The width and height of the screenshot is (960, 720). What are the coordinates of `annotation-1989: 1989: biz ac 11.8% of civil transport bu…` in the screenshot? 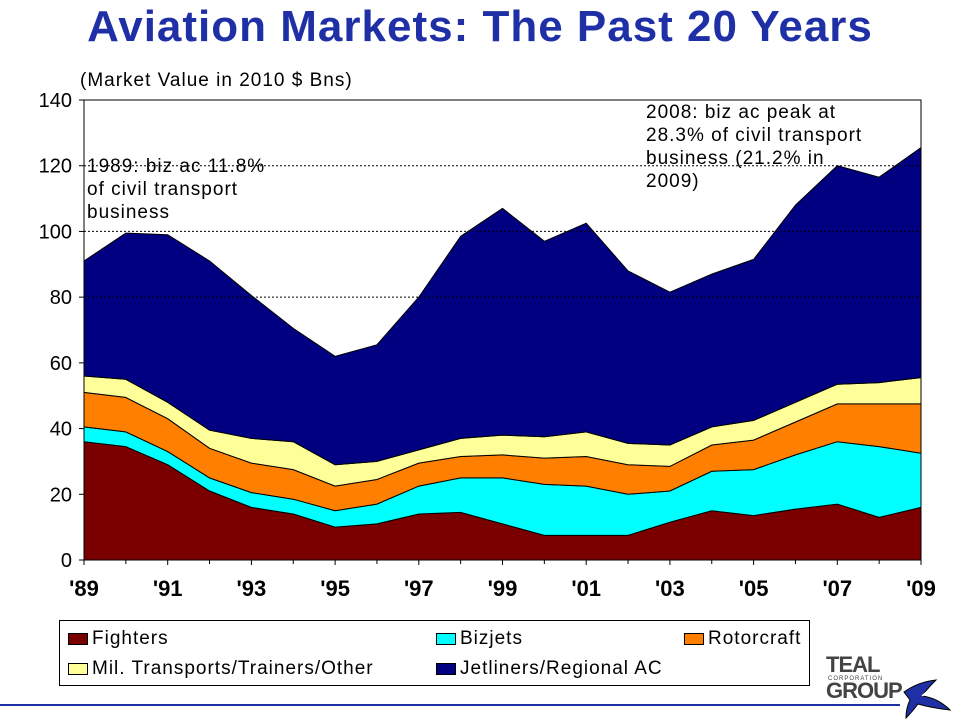 It's located at (176, 189).